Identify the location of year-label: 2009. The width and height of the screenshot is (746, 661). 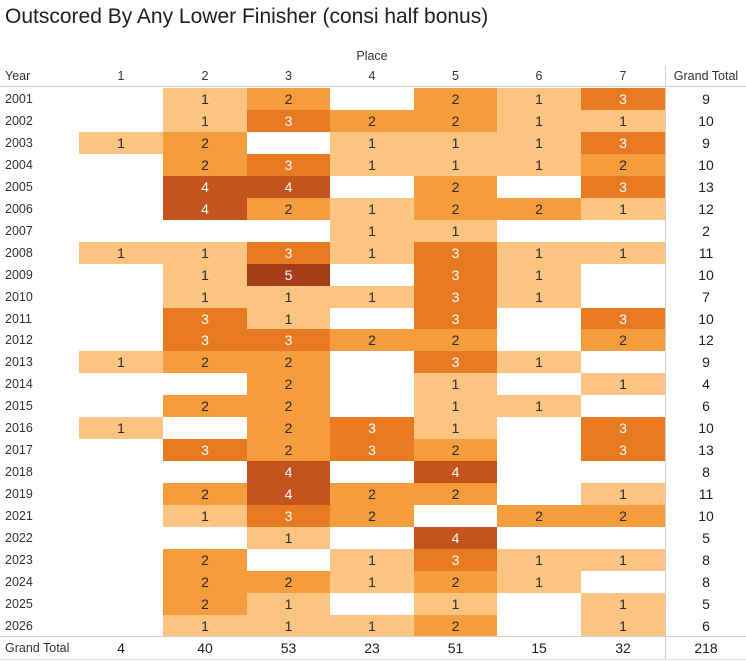
(19, 274).